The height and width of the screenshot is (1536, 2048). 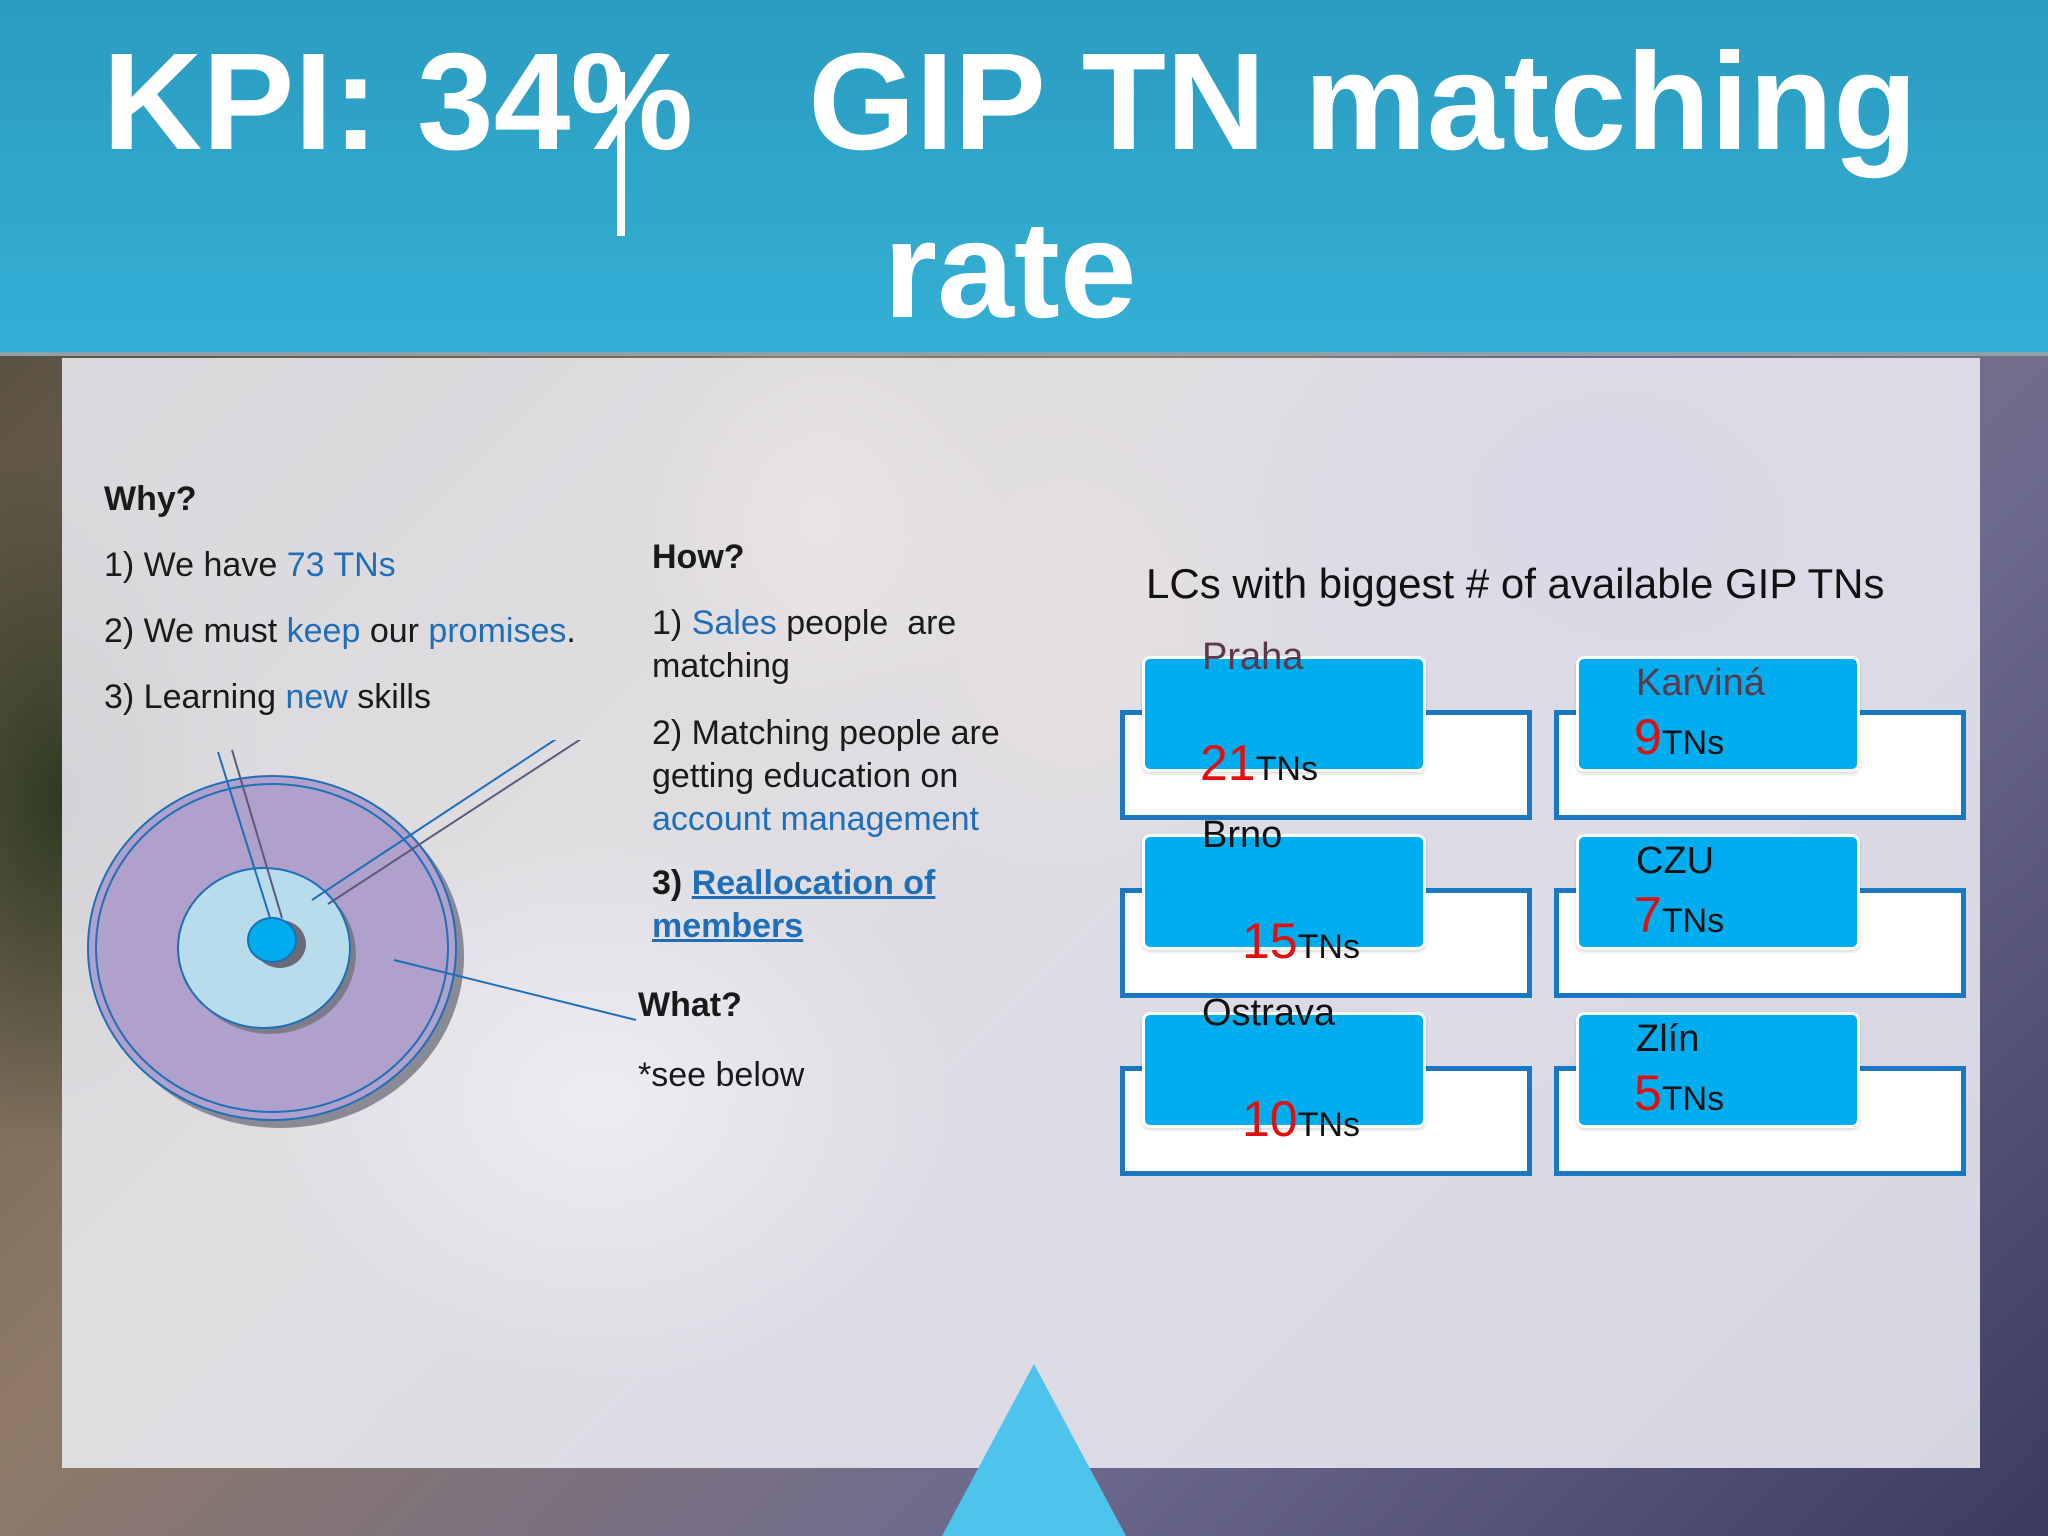 I want to click on what-text: *see below, so click(x=721, y=1075).